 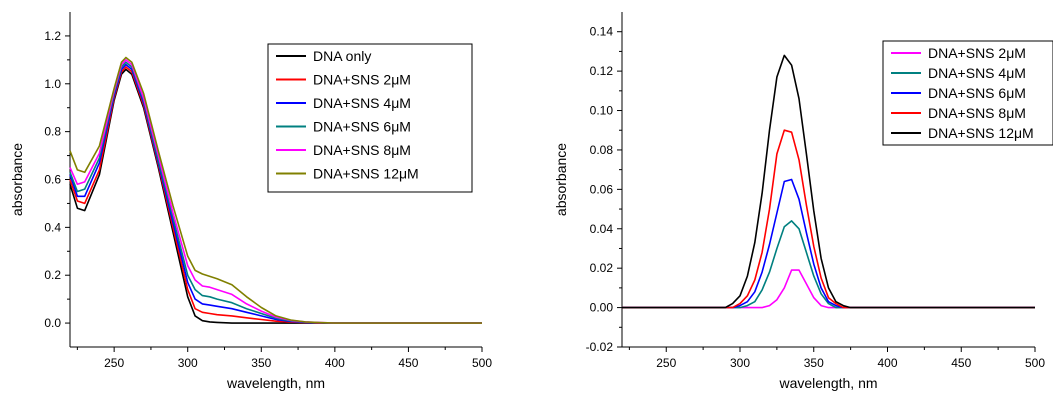 What do you see at coordinates (52, 132) in the screenshot?
I see `y-tick-label: 0.8` at bounding box center [52, 132].